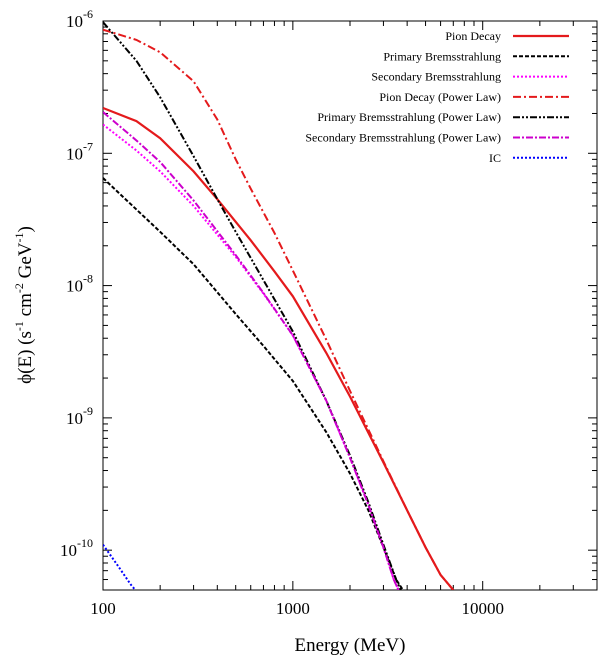 This screenshot has height=657, width=600. What do you see at coordinates (442, 56) in the screenshot?
I see `legend-label-1: Primary Bremsstrahlung` at bounding box center [442, 56].